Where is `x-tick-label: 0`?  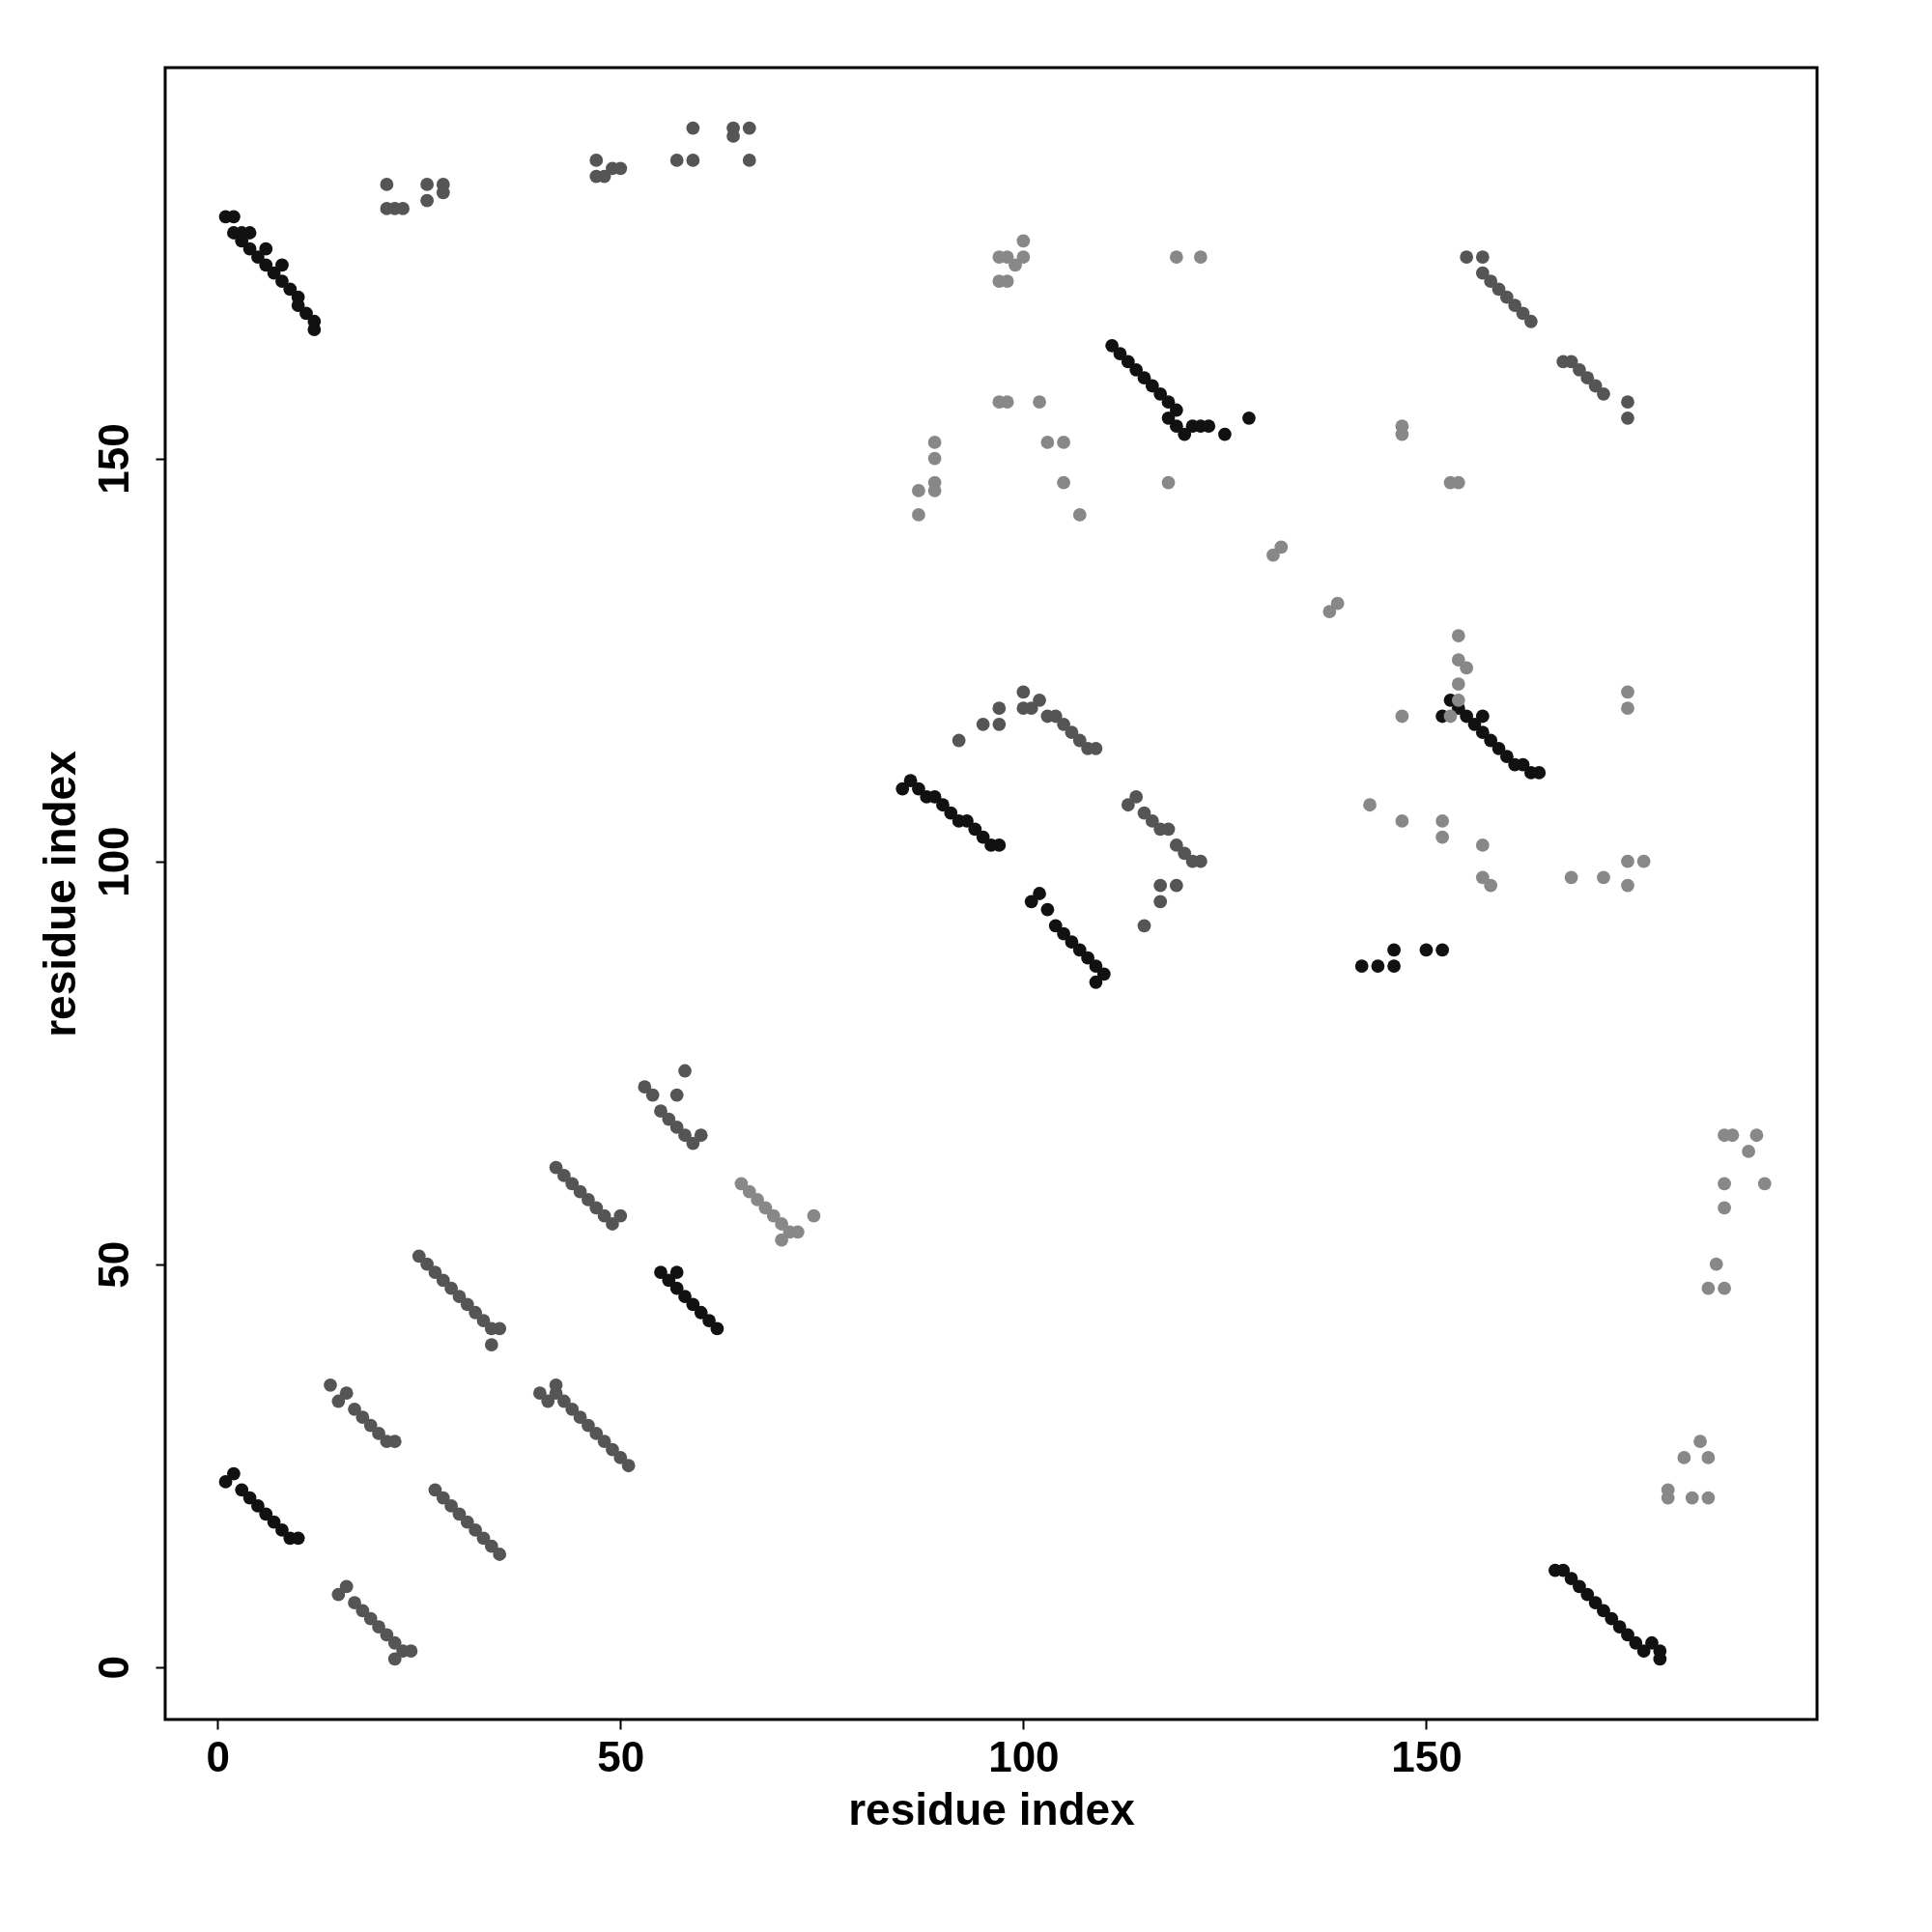 x-tick-label: 0 is located at coordinates (218, 1756).